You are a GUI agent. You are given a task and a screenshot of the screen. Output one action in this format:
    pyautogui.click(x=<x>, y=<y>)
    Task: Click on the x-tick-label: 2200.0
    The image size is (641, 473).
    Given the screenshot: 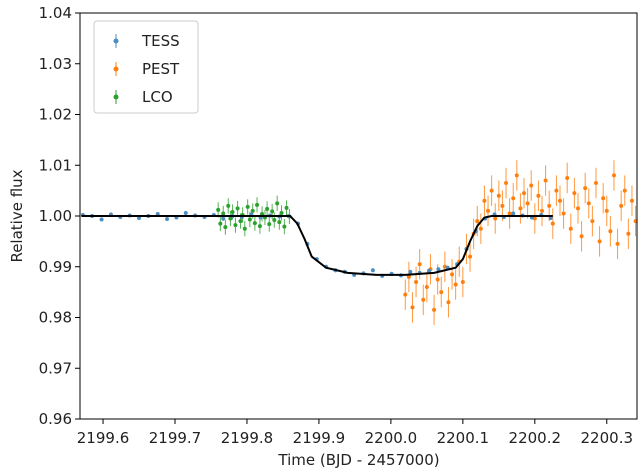 What is the action you would take?
    pyautogui.click(x=391, y=438)
    